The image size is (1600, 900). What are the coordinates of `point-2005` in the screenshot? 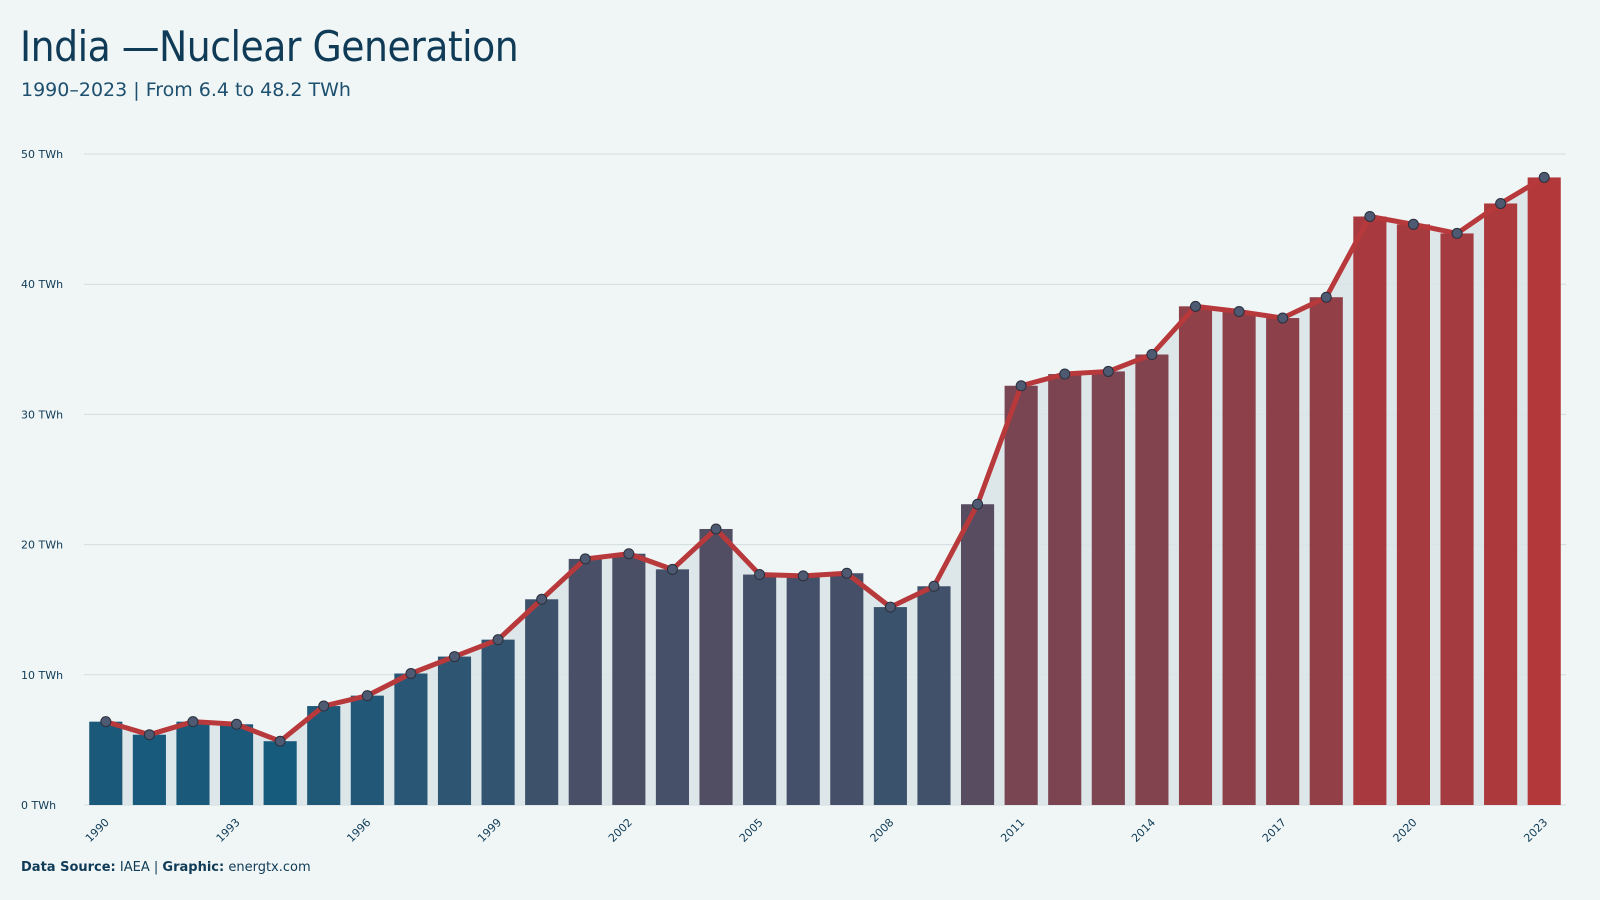 It's located at (760, 575).